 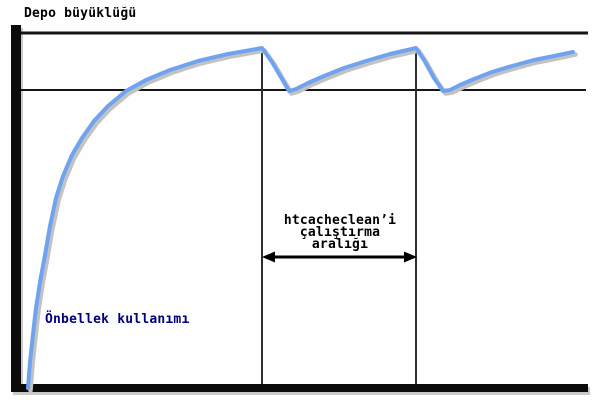 I want to click on y-axis-bar, so click(x=16, y=208).